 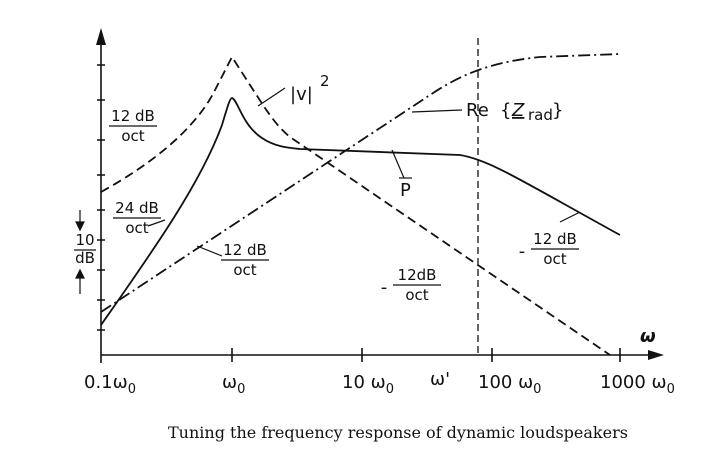 What do you see at coordinates (233, 384) in the screenshot?
I see `x-tick-label: ω0` at bounding box center [233, 384].